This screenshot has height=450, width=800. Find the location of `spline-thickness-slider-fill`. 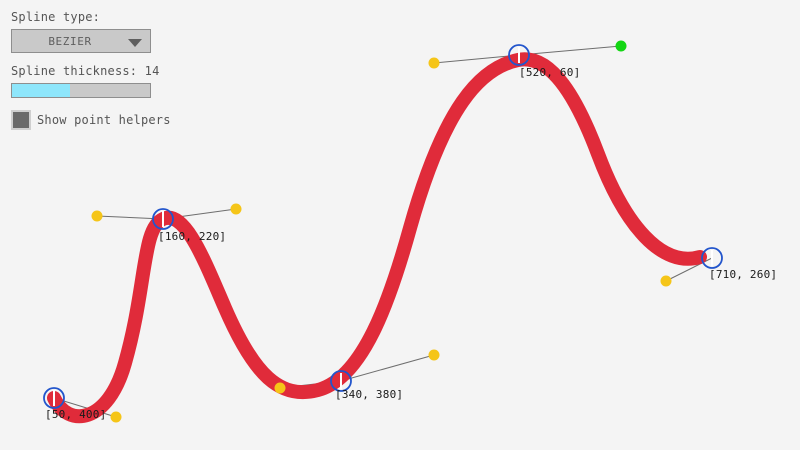

spline-thickness-slider-fill is located at coordinates (41, 90).